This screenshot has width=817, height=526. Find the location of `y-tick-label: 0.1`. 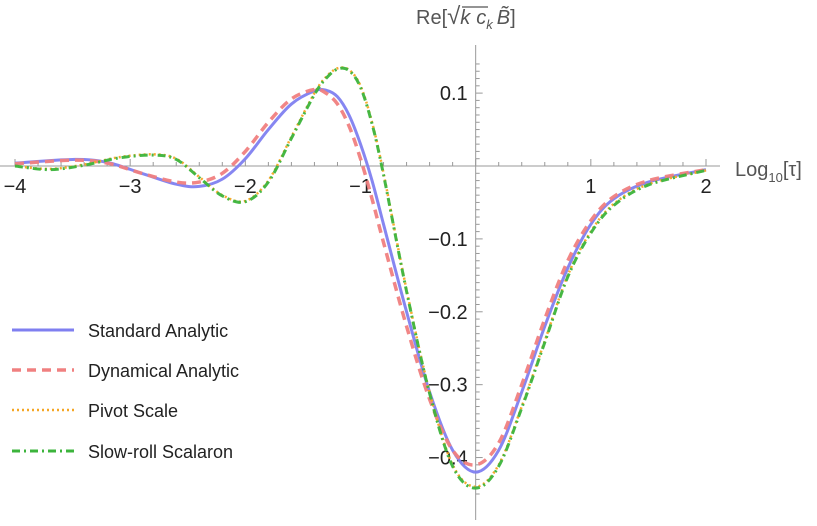

y-tick-label: 0.1 is located at coordinates (454, 94).